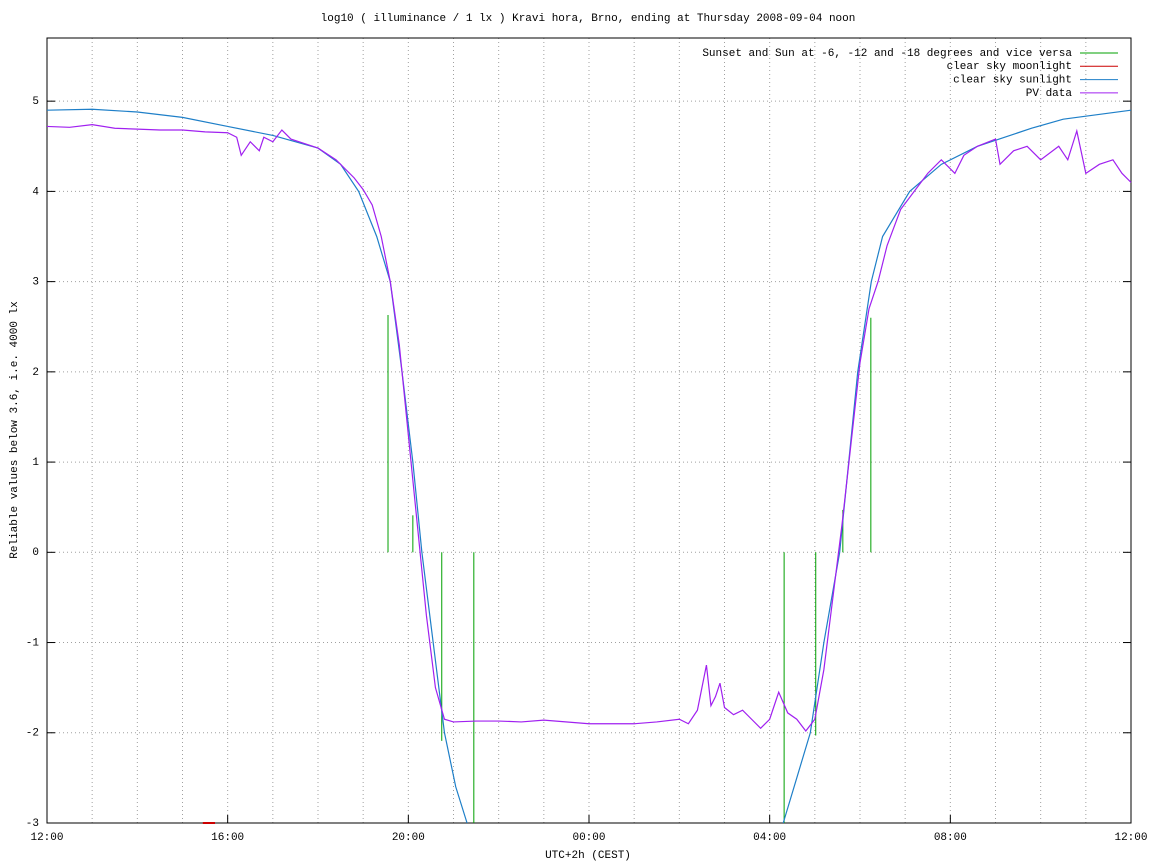 The width and height of the screenshot is (1151, 863). I want to click on x-tick-label: 00:00, so click(588, 838).